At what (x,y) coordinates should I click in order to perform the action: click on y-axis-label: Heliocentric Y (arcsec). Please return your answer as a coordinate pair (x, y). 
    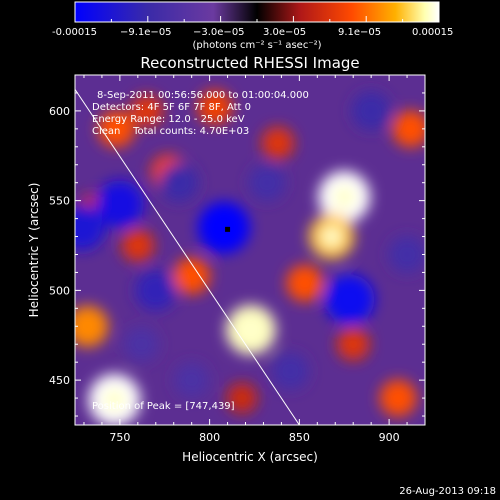
    Looking at the image, I should click on (34, 250).